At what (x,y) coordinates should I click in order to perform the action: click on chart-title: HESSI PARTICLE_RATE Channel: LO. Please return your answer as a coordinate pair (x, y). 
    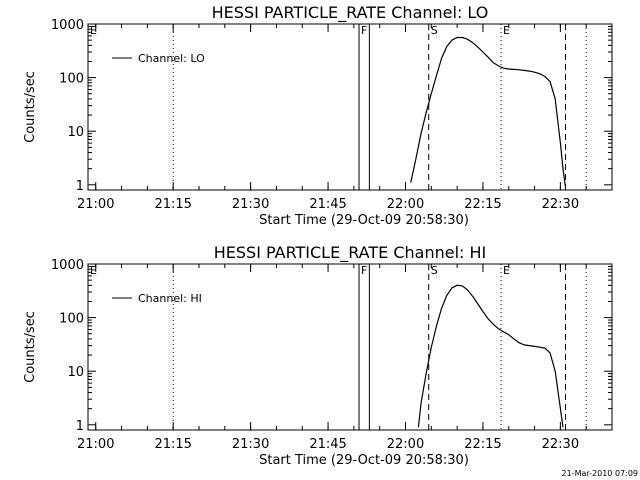
    Looking at the image, I should click on (350, 13).